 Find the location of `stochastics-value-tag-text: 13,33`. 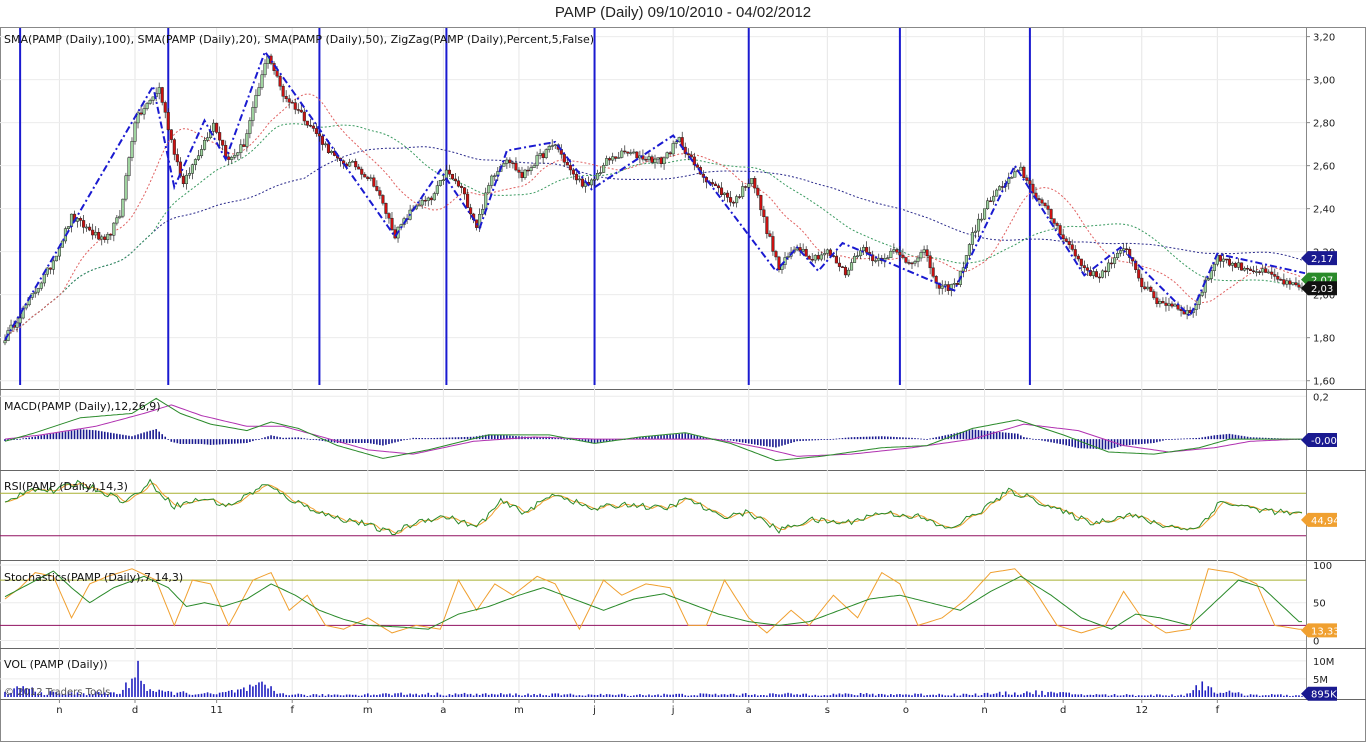

stochastics-value-tag-text: 13,33 is located at coordinates (1325, 631).